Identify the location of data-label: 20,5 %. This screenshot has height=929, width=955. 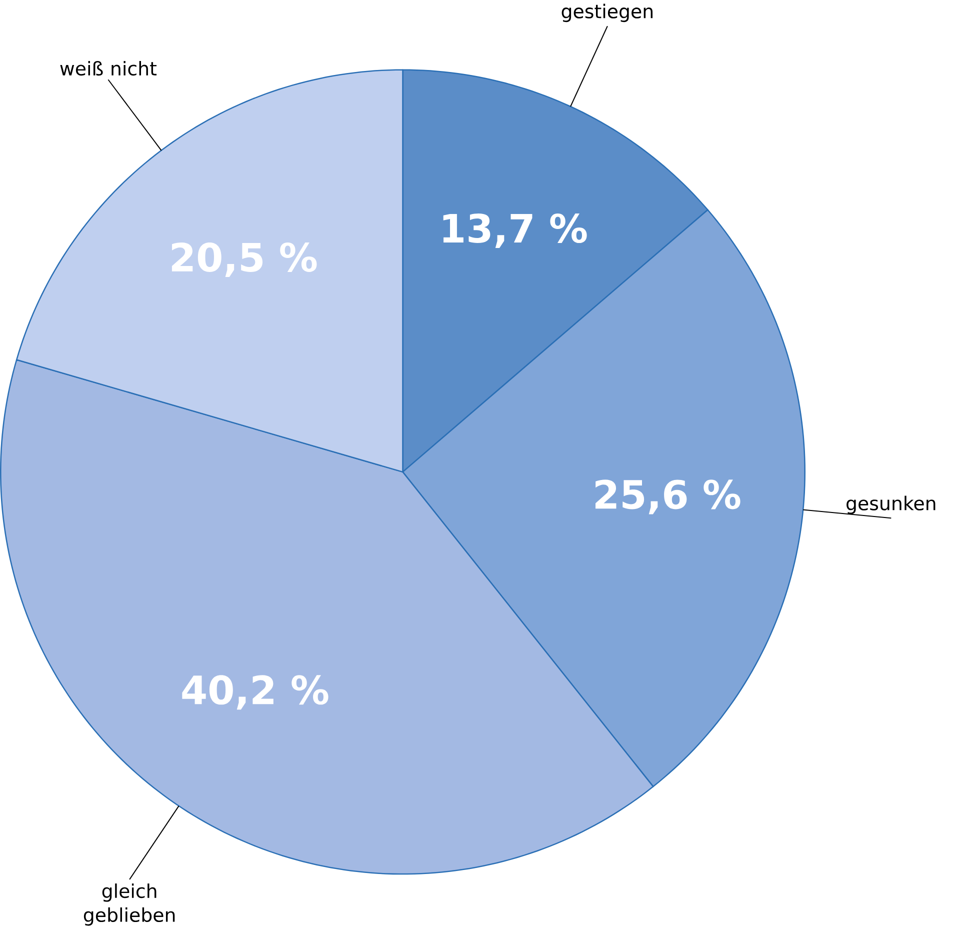
(244, 259).